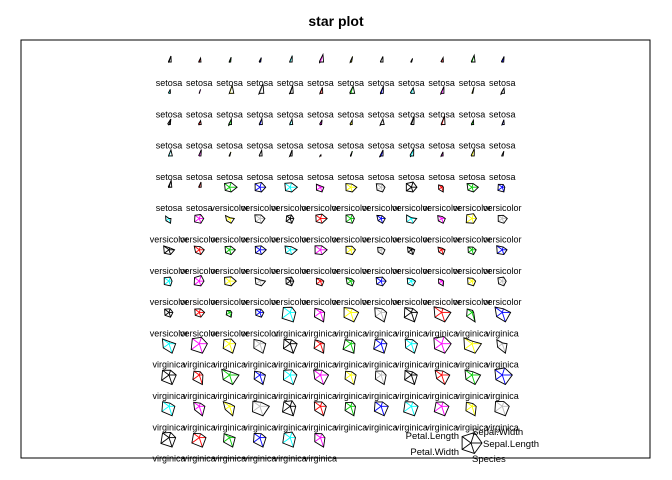 This screenshot has height=480, width=672. Describe the element at coordinates (169, 313) in the screenshot. I see `star-97-outline` at that location.